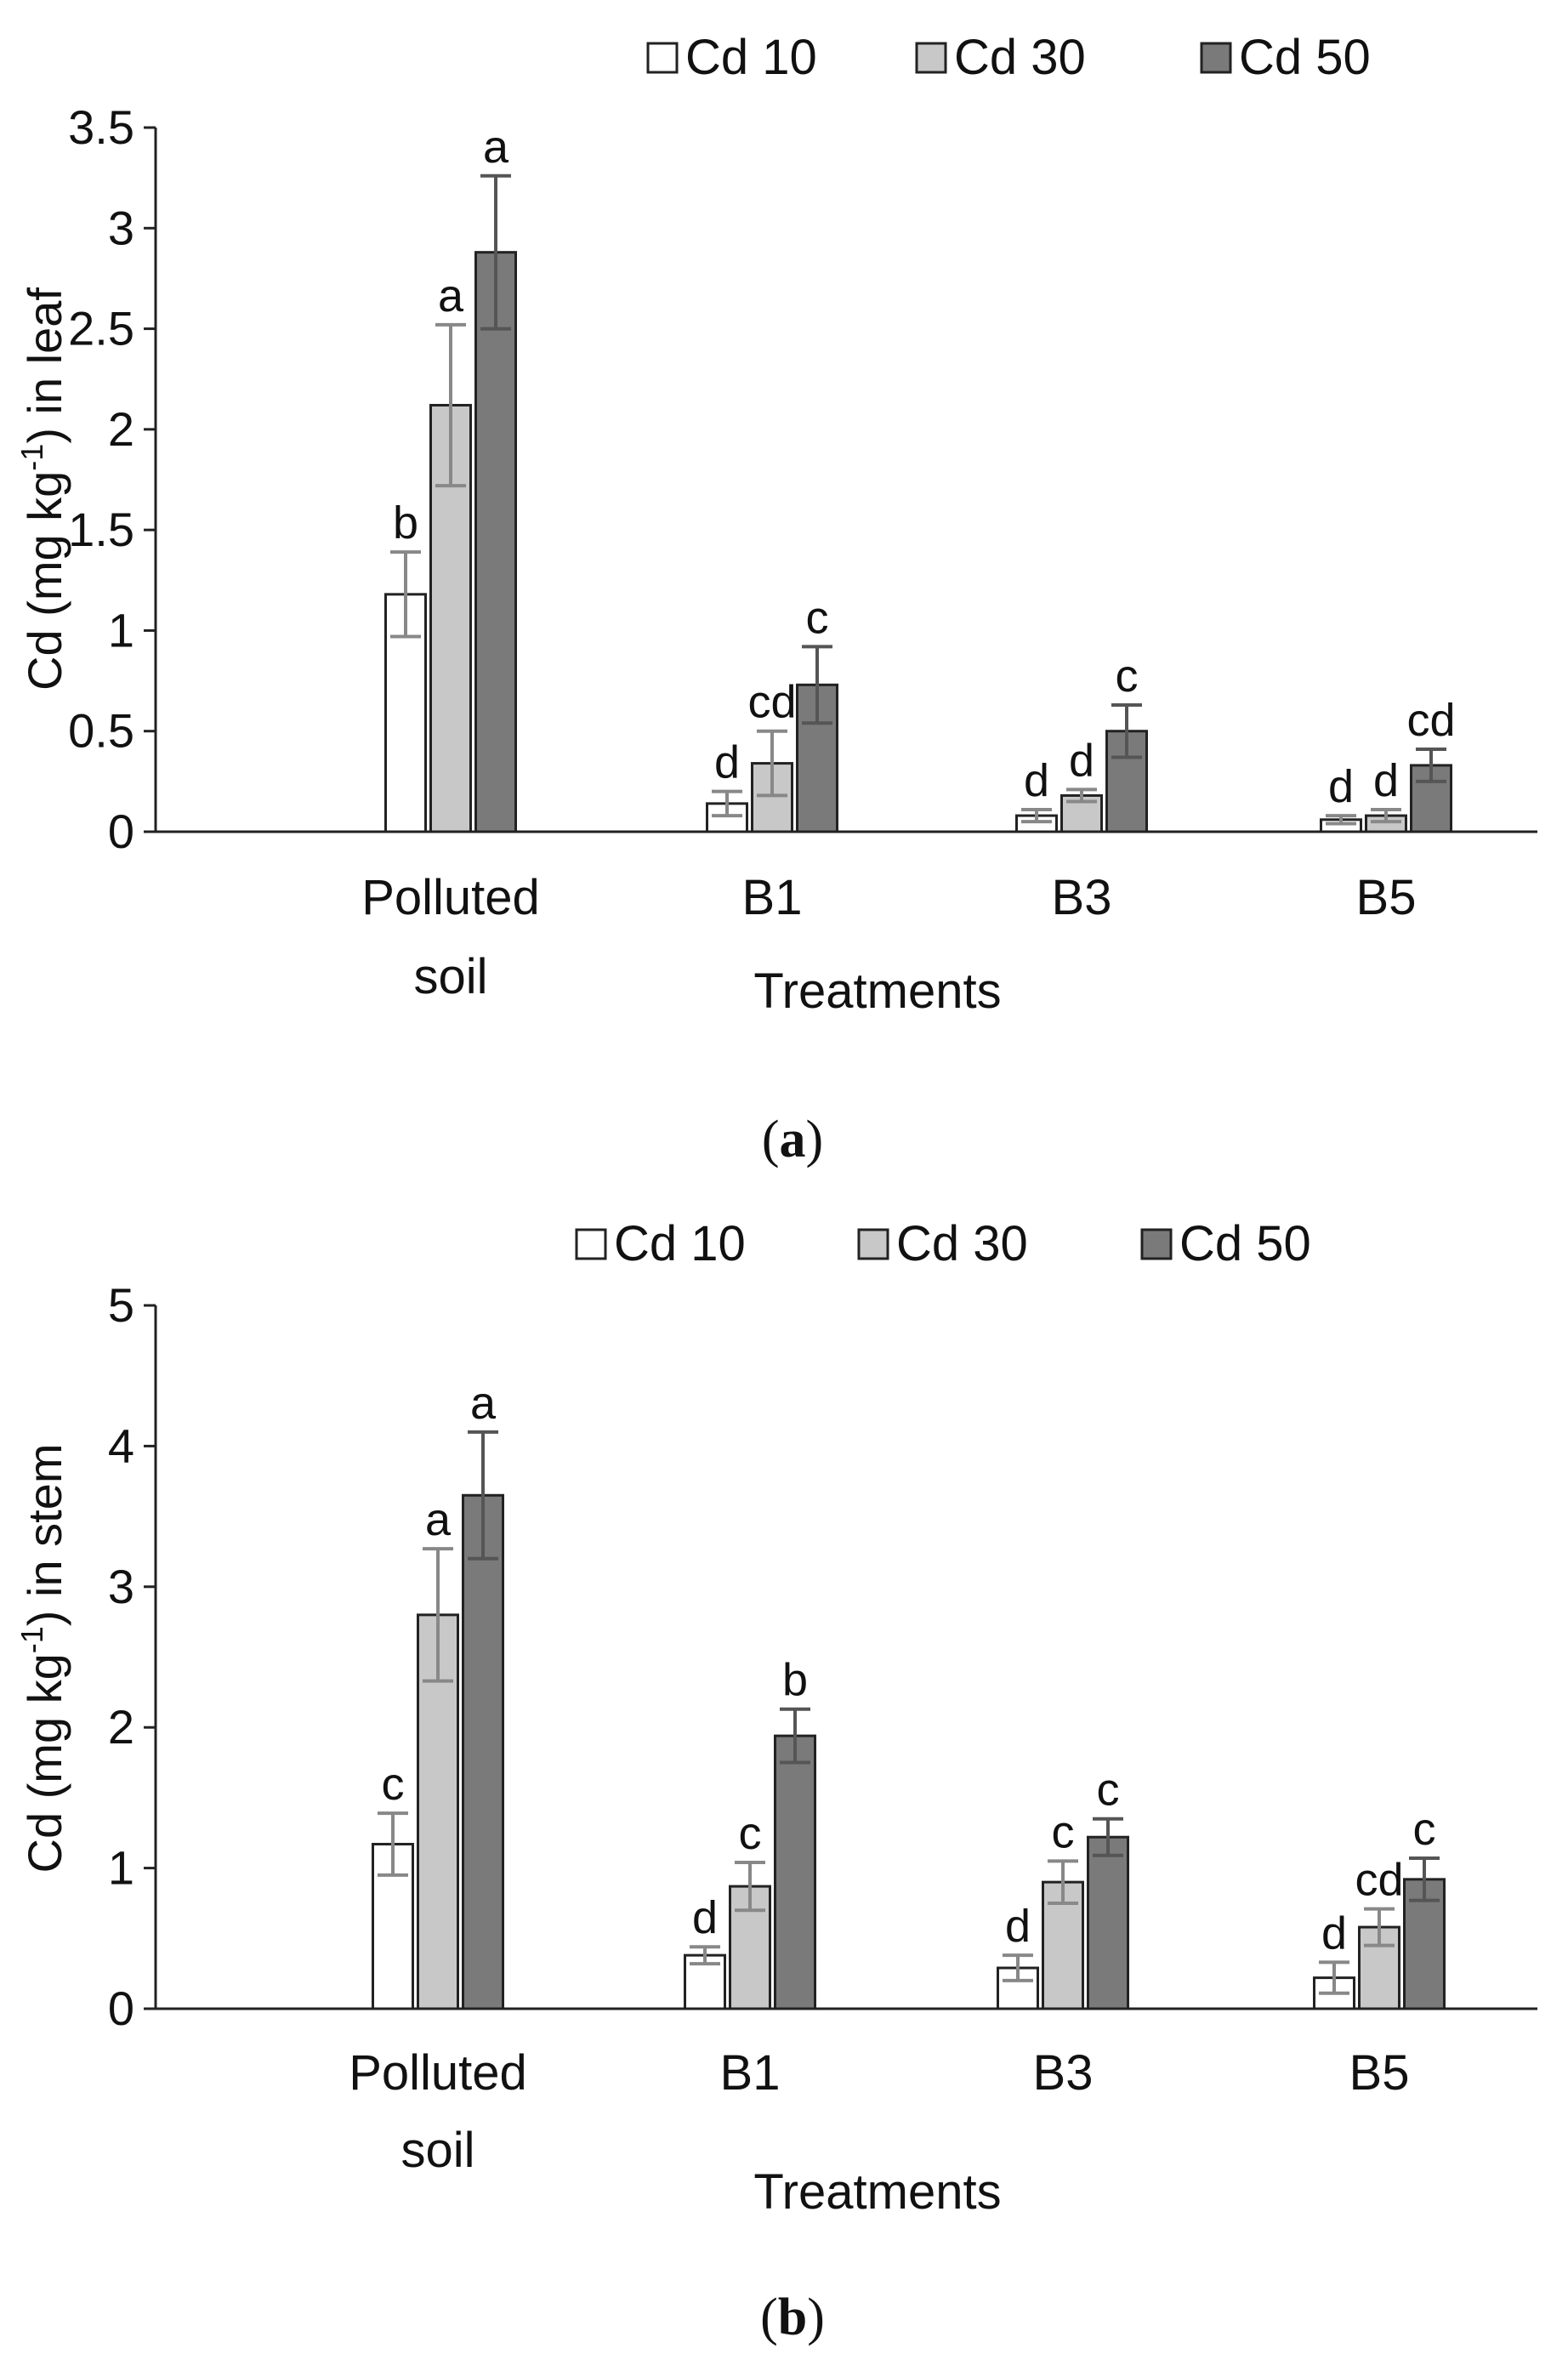 Image resolution: width=1568 pixels, height=2371 pixels. I want to click on y-axis-title: Cd (mg kg-1) in leaf, so click(42, 489).